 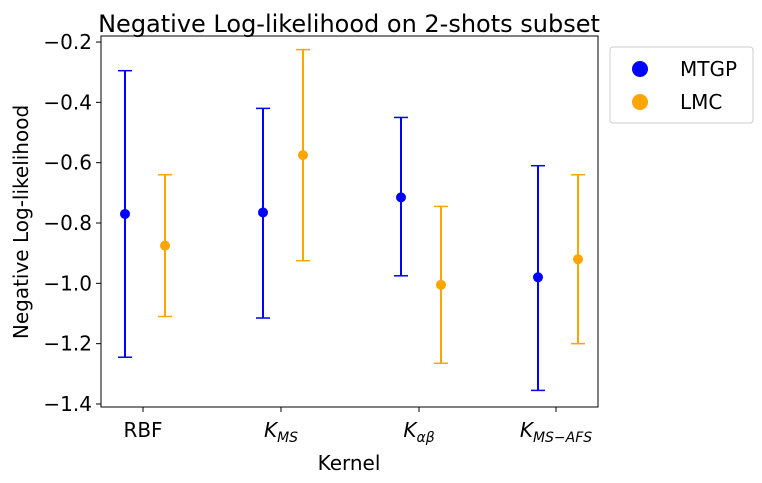 I want to click on legend: MTGP LMC, so click(x=681, y=85).